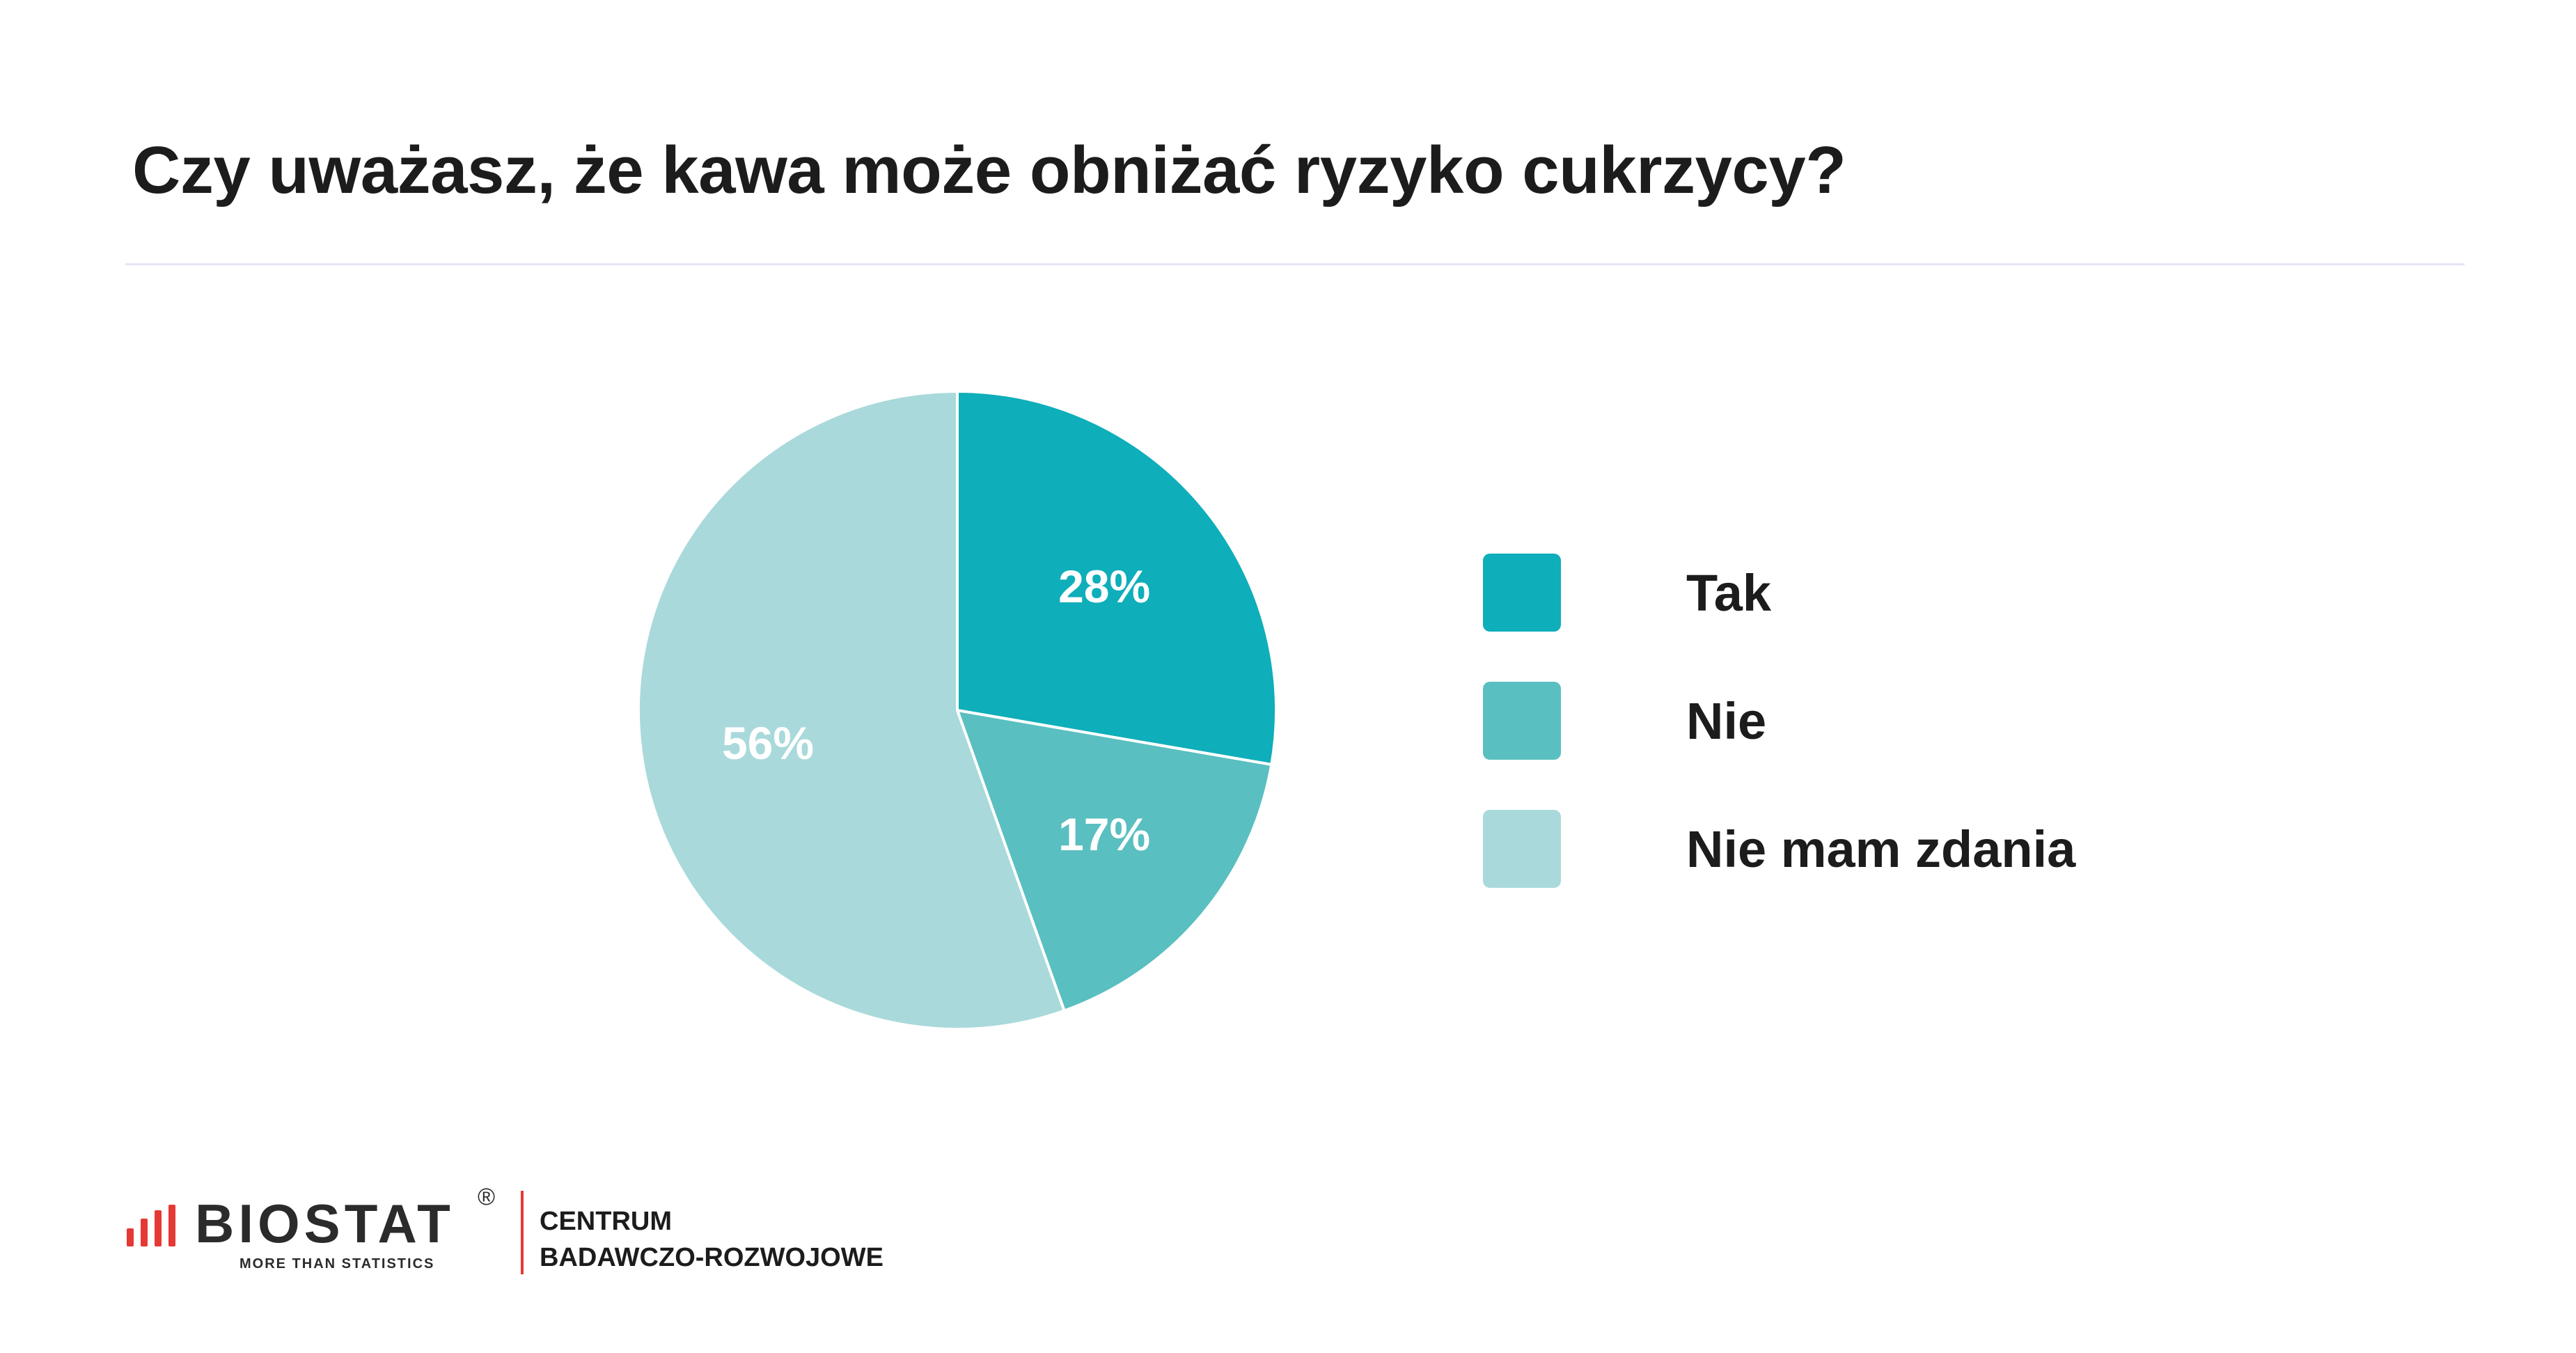 This screenshot has width=2576, height=1353. I want to click on pie-label-nie: 17%, so click(1104, 834).